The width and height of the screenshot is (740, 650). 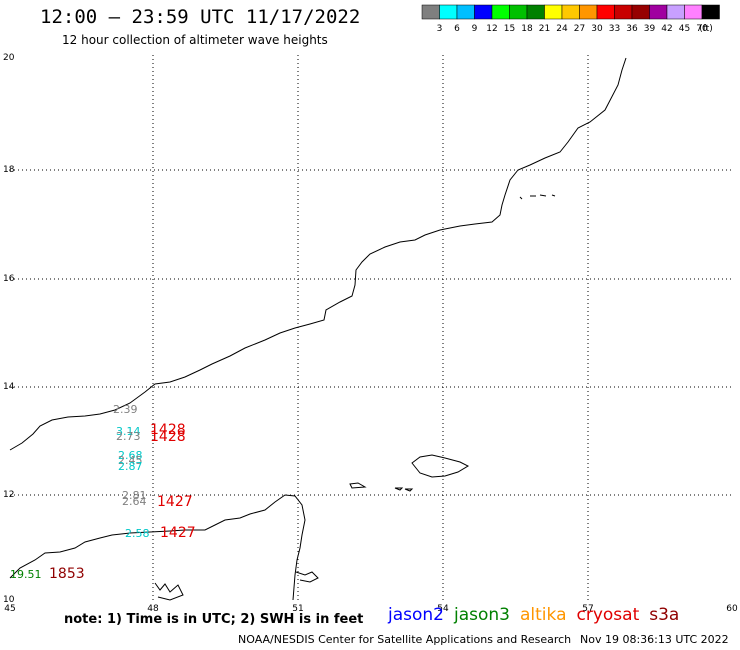 What do you see at coordinates (654, 639) in the screenshot?
I see `credit-timestamp: Nov 19 08:36:13 UTC 2022` at bounding box center [654, 639].